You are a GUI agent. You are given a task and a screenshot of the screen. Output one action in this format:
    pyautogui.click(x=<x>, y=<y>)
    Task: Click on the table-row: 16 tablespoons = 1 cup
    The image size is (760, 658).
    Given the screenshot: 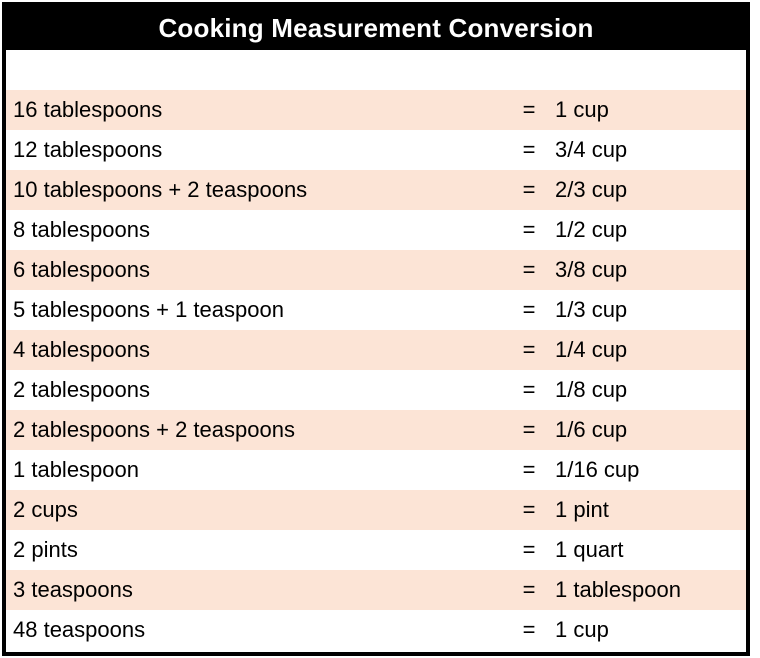 What is the action you would take?
    pyautogui.click(x=376, y=110)
    